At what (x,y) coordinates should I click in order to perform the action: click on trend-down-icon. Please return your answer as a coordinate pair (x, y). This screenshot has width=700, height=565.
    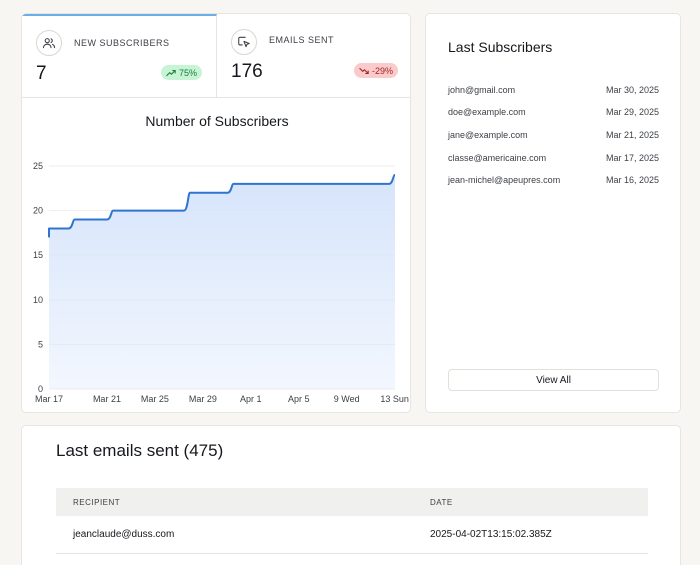
    Looking at the image, I should click on (364, 70).